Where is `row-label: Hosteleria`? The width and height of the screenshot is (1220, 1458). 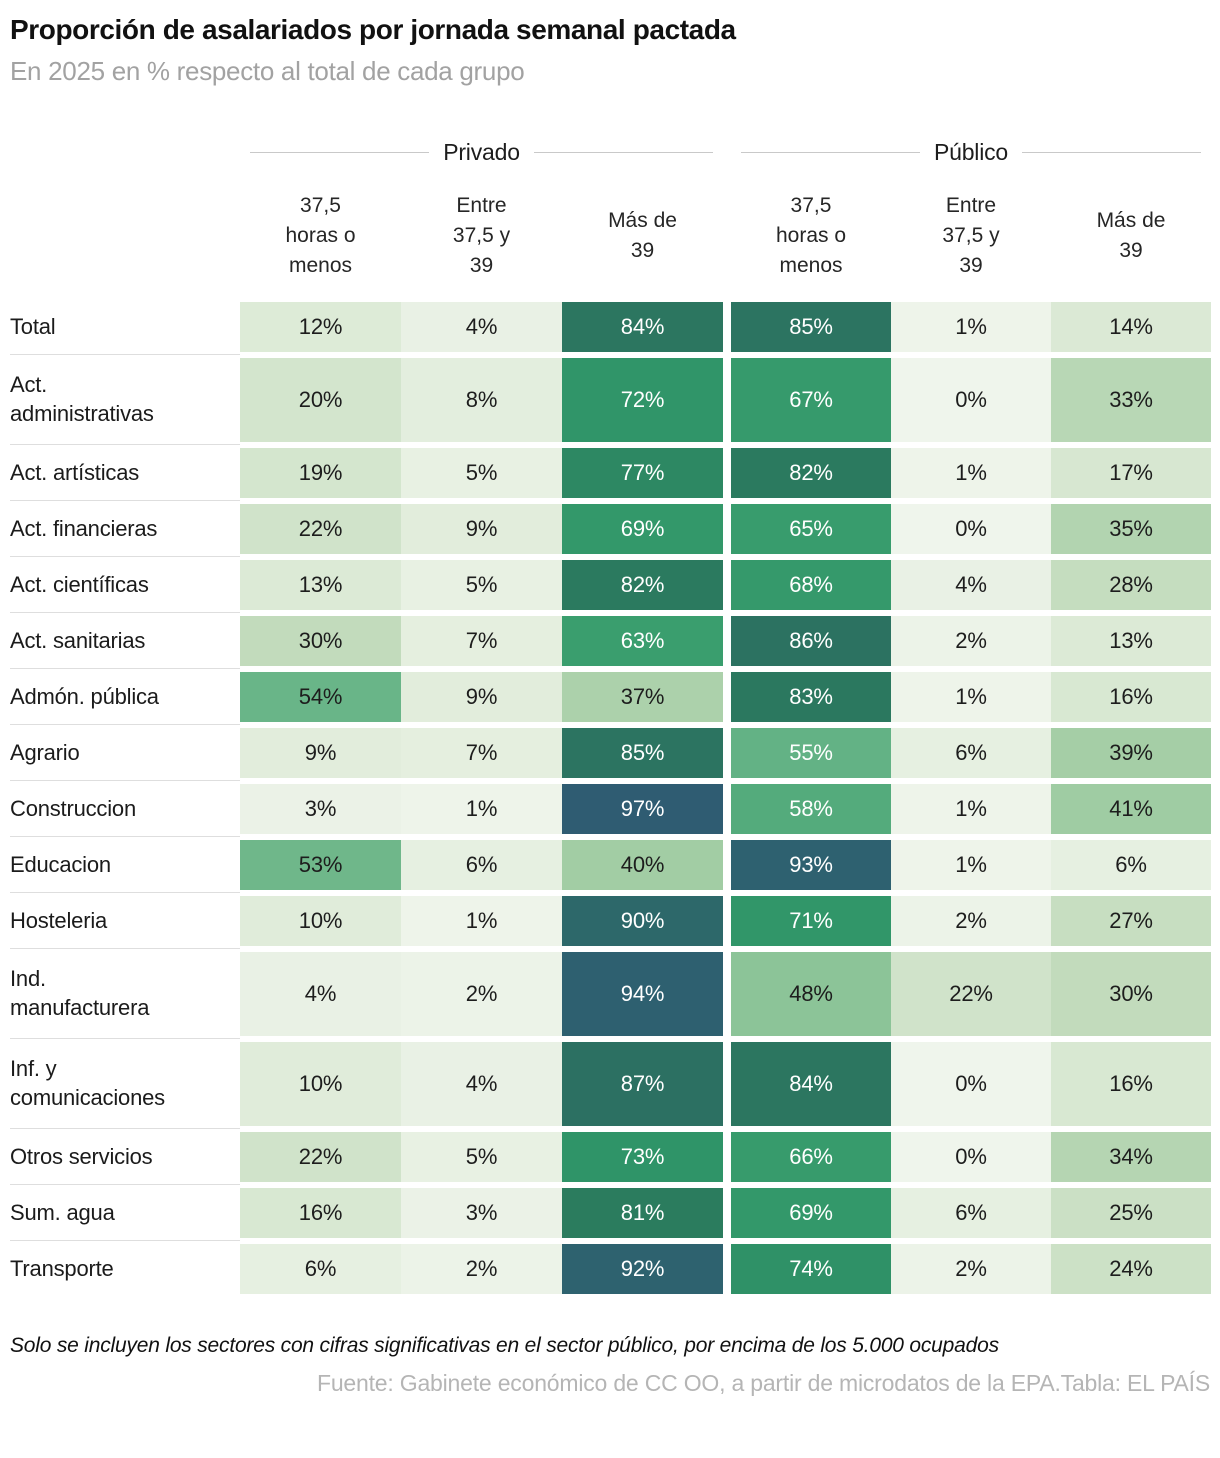
row-label: Hosteleria is located at coordinates (59, 920).